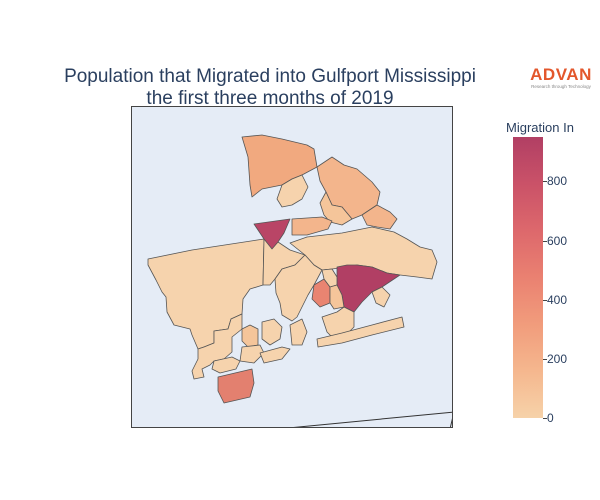  Describe the element at coordinates (561, 86) in the screenshot. I see `logo-tagline: Research through Technology` at that location.